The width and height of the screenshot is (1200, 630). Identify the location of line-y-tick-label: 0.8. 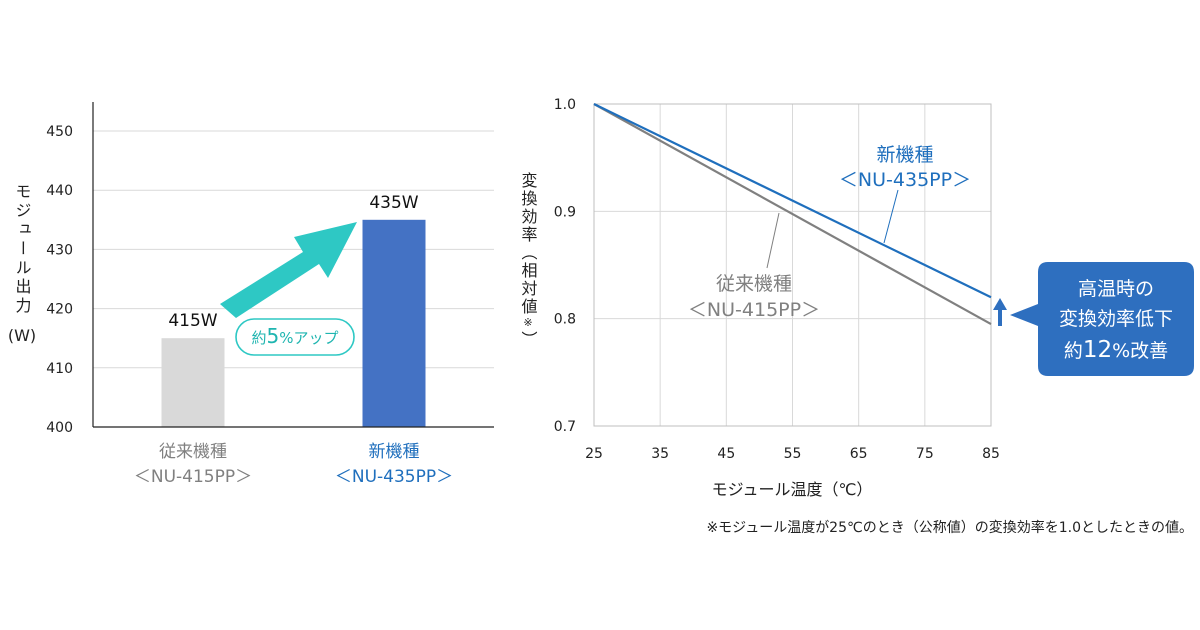
(565, 320).